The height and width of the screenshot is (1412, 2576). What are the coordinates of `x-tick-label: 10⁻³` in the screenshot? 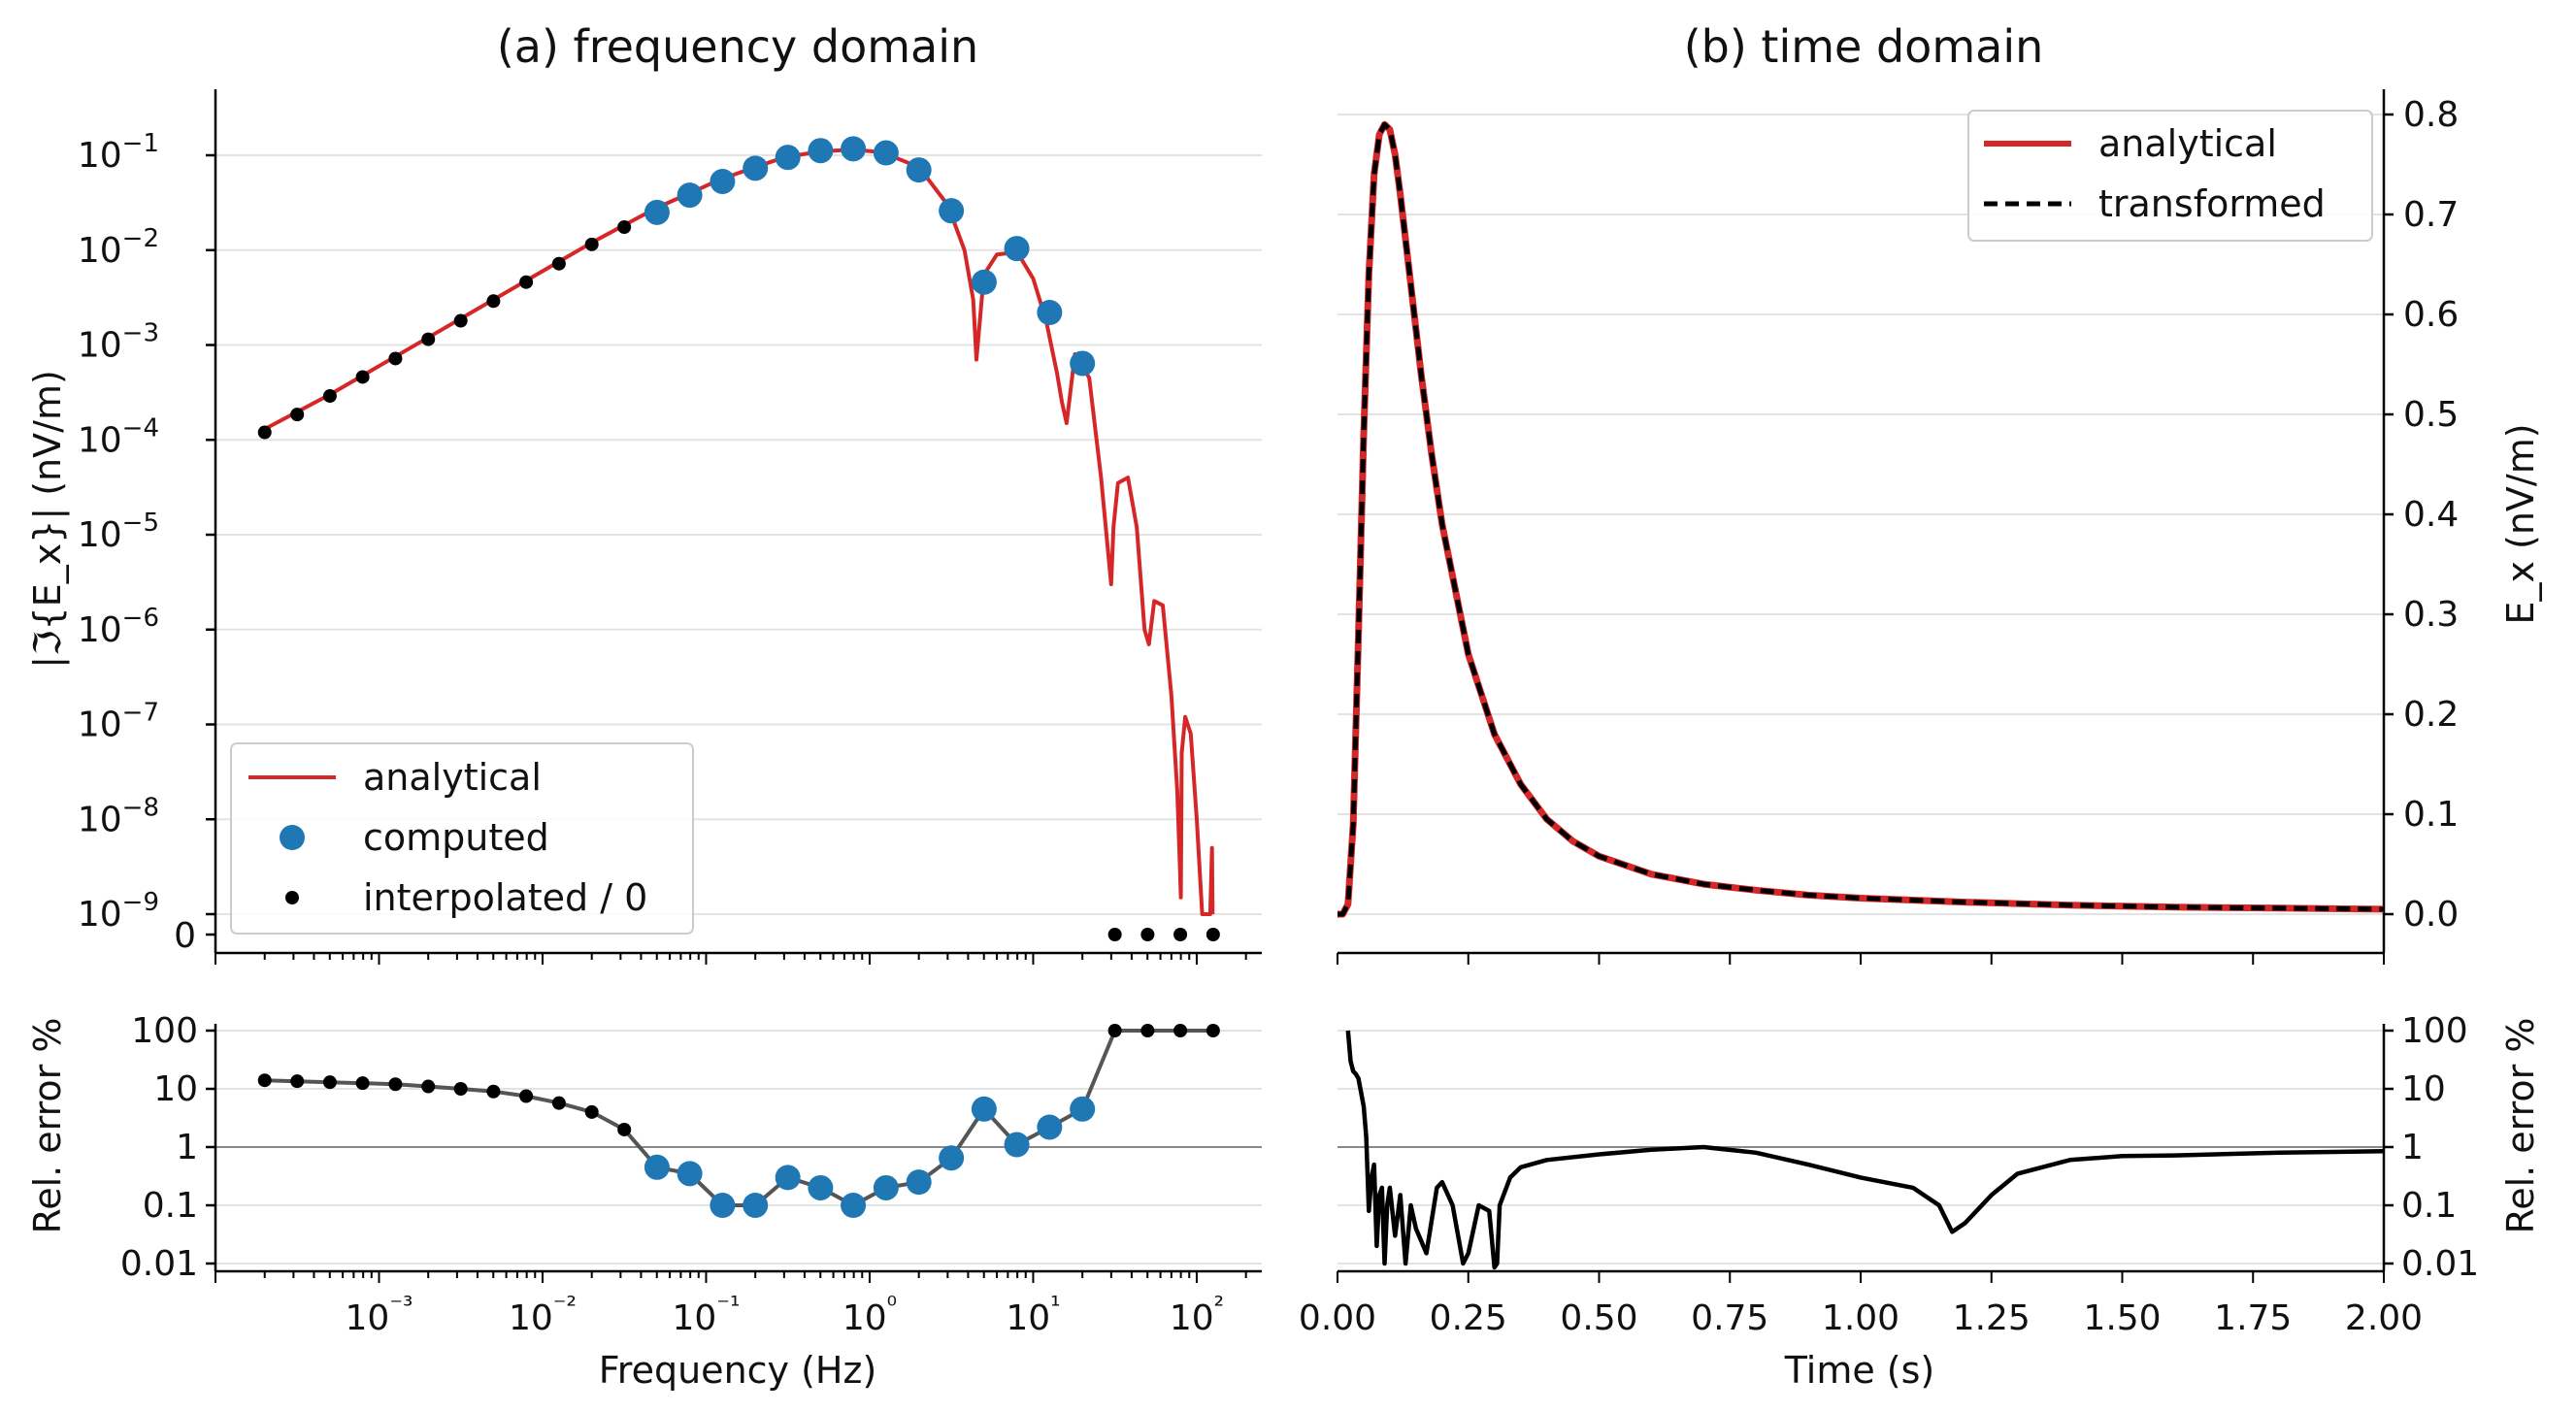 It's located at (379, 1315).